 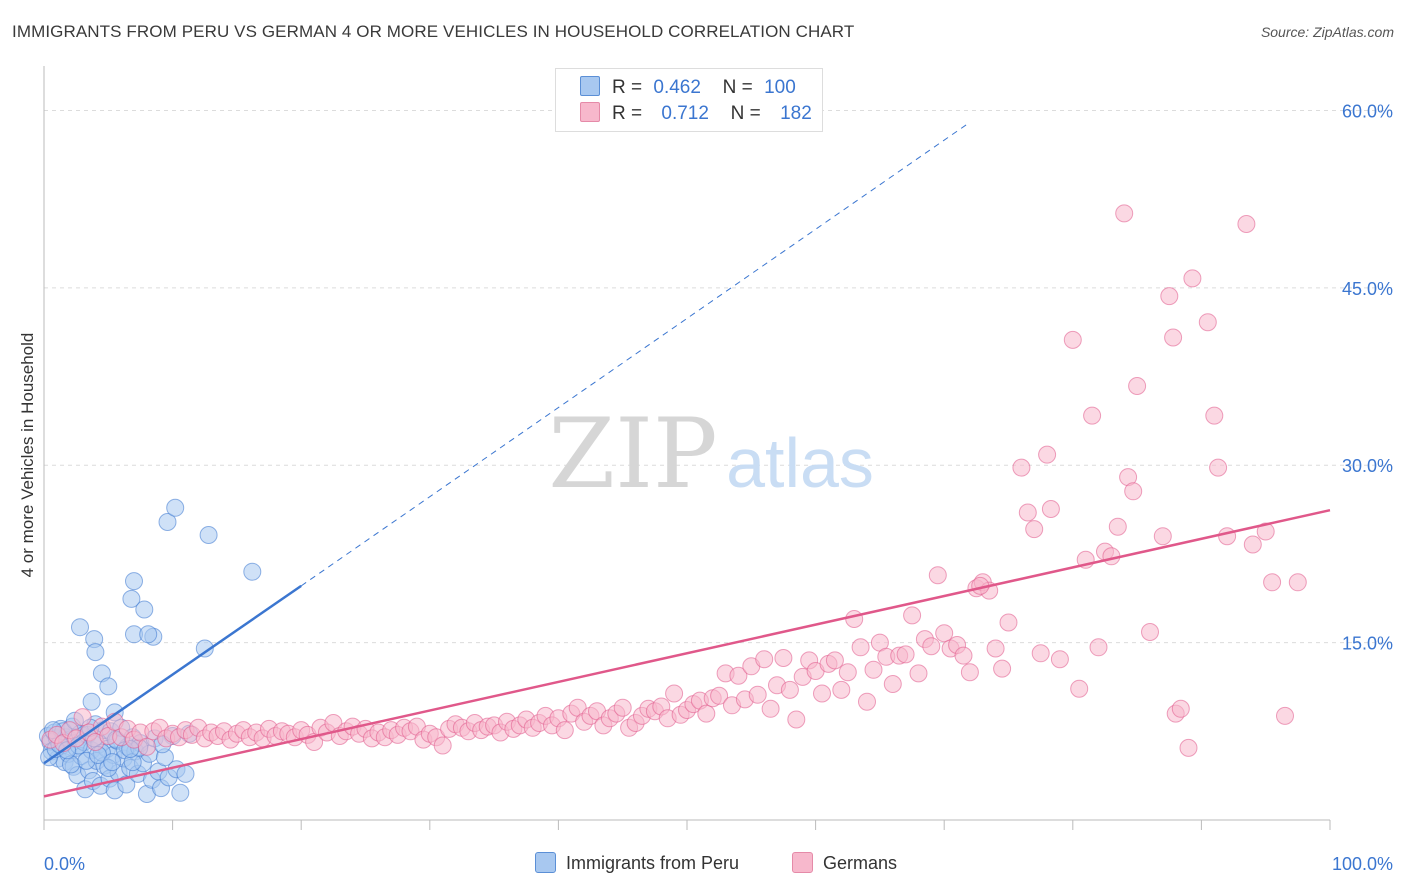 I want to click on trend-peru, so click(x=172, y=674).